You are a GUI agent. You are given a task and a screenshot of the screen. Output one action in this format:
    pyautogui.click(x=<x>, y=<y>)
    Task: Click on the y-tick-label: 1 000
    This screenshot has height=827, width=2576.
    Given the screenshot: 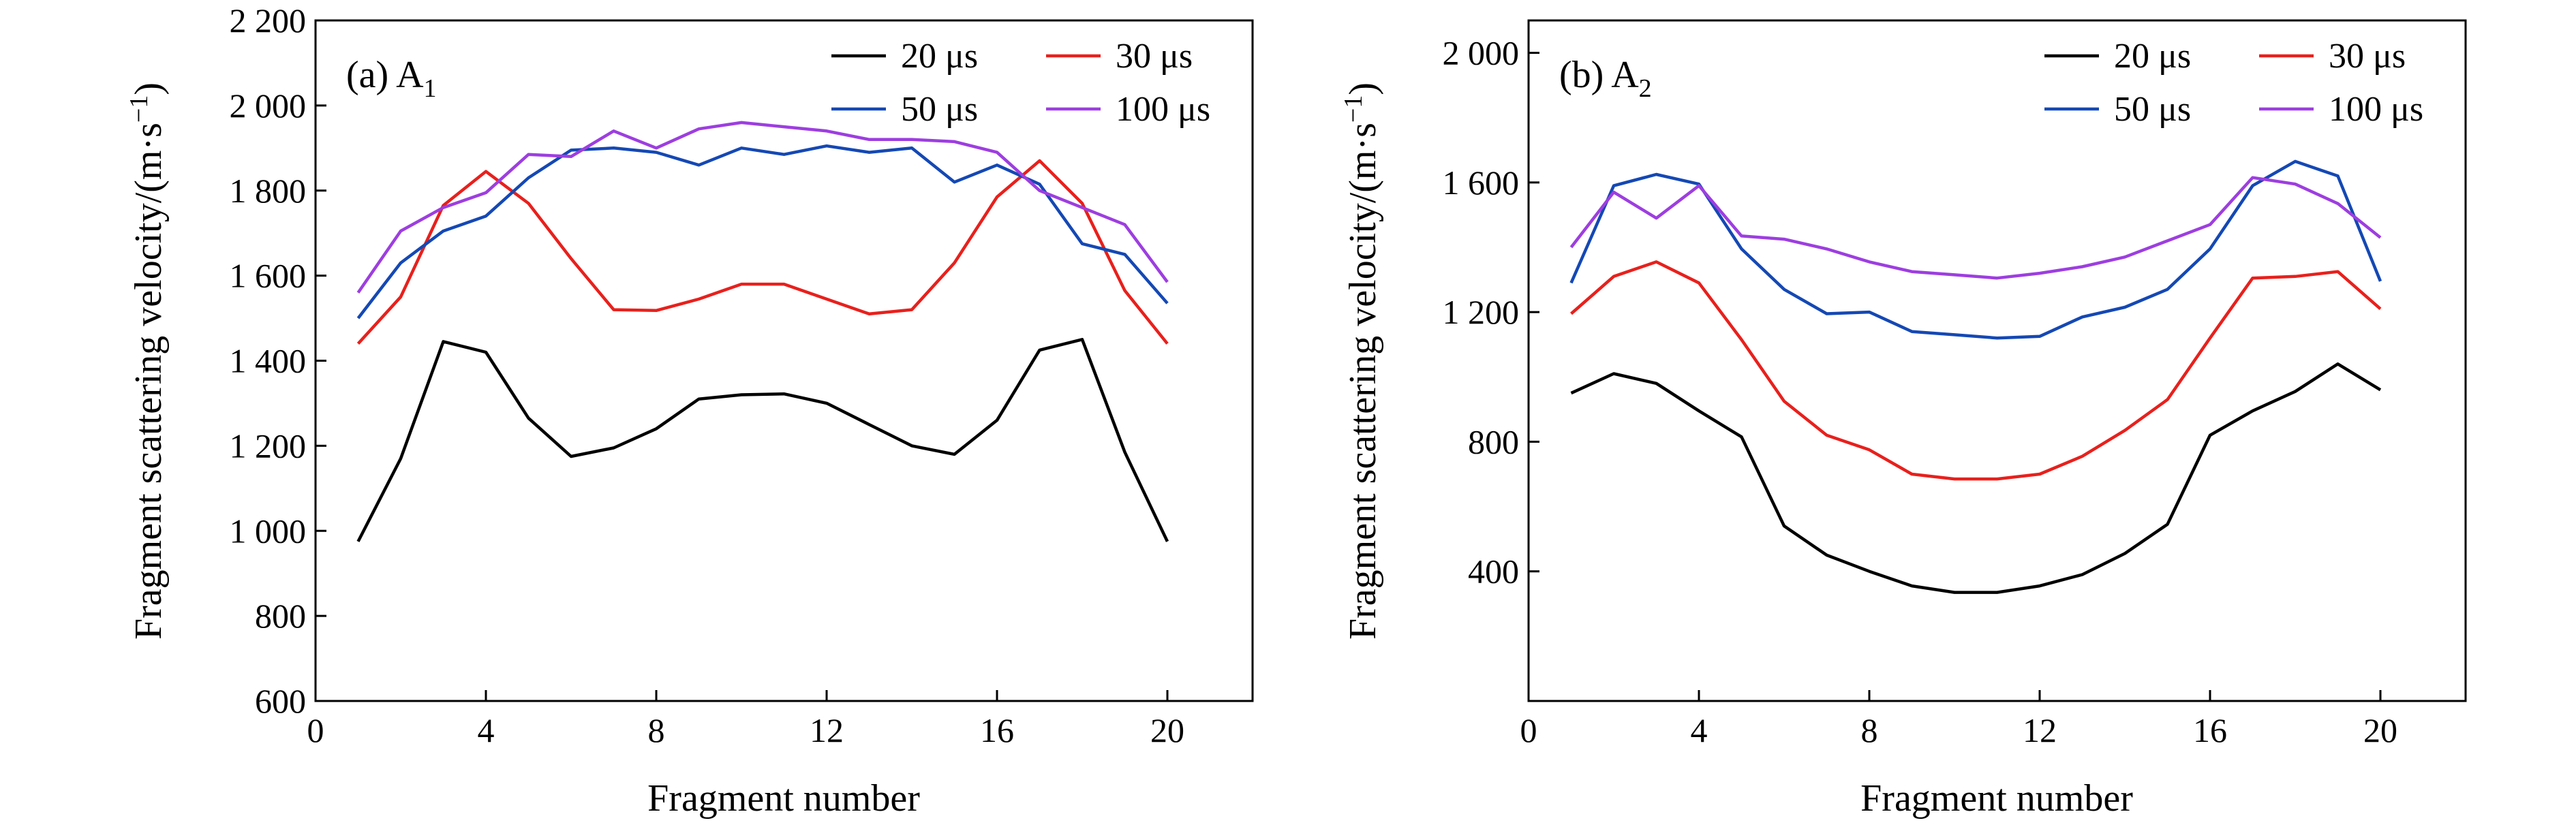 What is the action you would take?
    pyautogui.click(x=268, y=531)
    